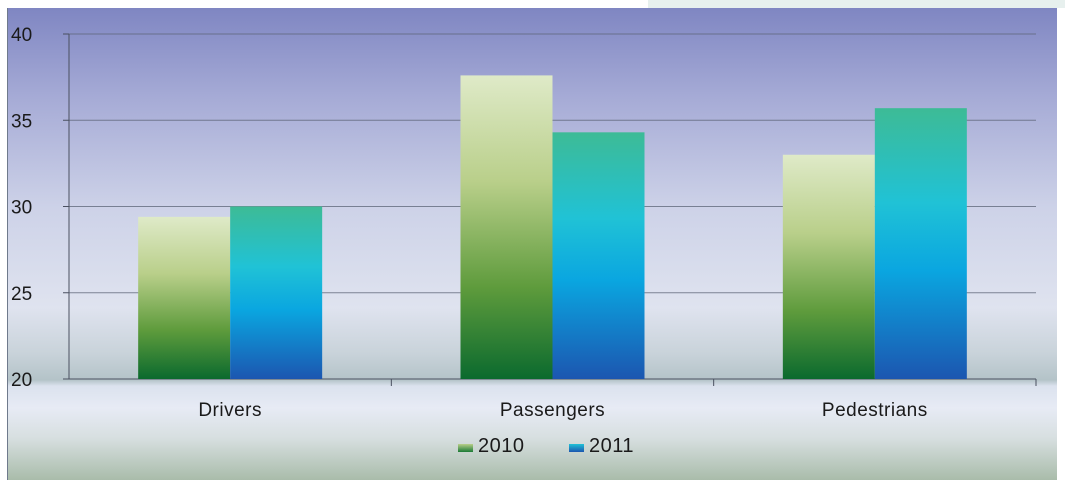 The height and width of the screenshot is (480, 1065). What do you see at coordinates (552, 410) in the screenshot?
I see `x-tick-label: Passengers` at bounding box center [552, 410].